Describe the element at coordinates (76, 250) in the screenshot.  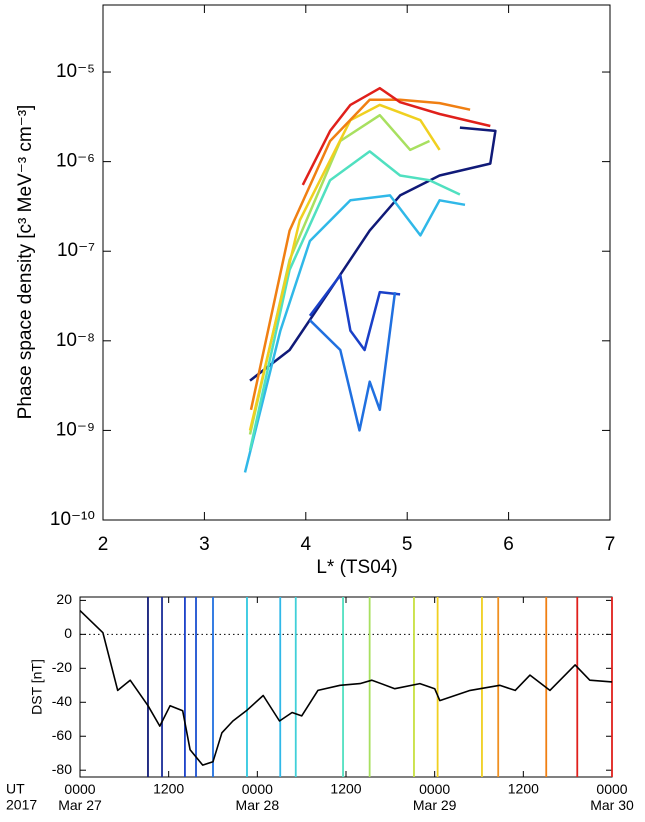
I see `y-tick-label: 10⁻⁷` at that location.